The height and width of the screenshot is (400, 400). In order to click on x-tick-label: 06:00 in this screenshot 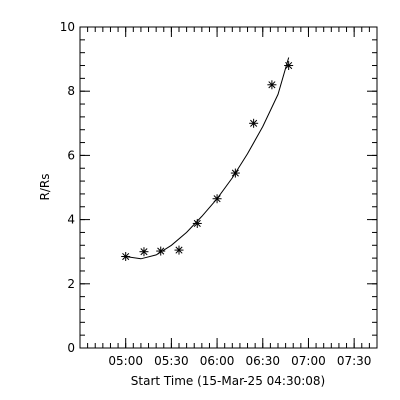, I will do `click(217, 361)`.